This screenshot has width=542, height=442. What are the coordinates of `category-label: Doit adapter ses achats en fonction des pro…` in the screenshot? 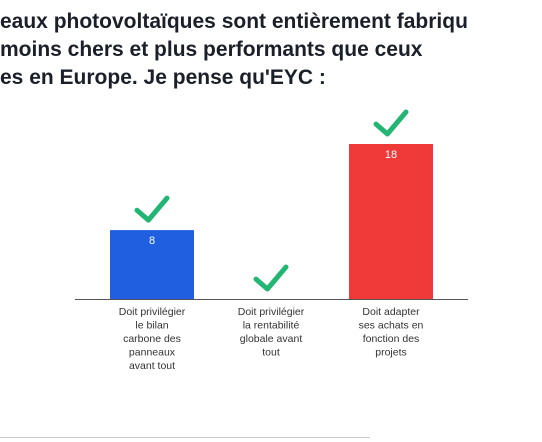 It's located at (391, 332).